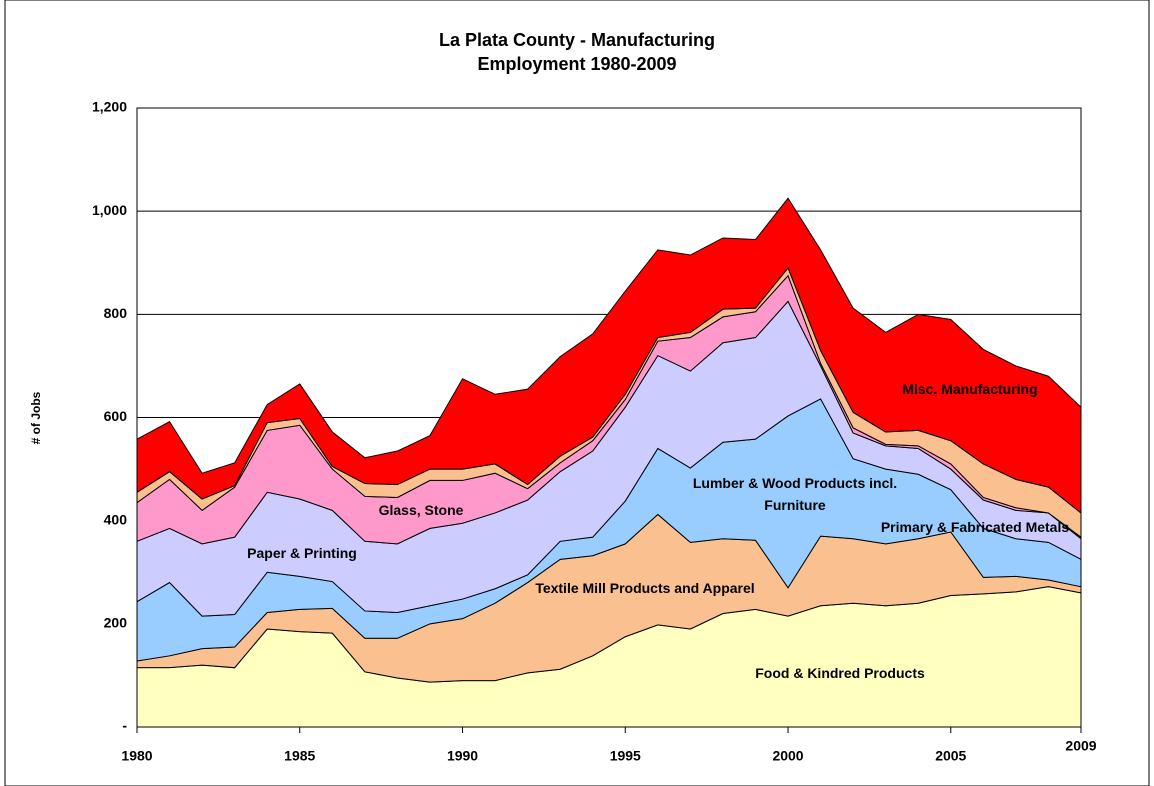 The image size is (1154, 786). What do you see at coordinates (840, 673) in the screenshot?
I see `series-label: Food & Kindred Products` at bounding box center [840, 673].